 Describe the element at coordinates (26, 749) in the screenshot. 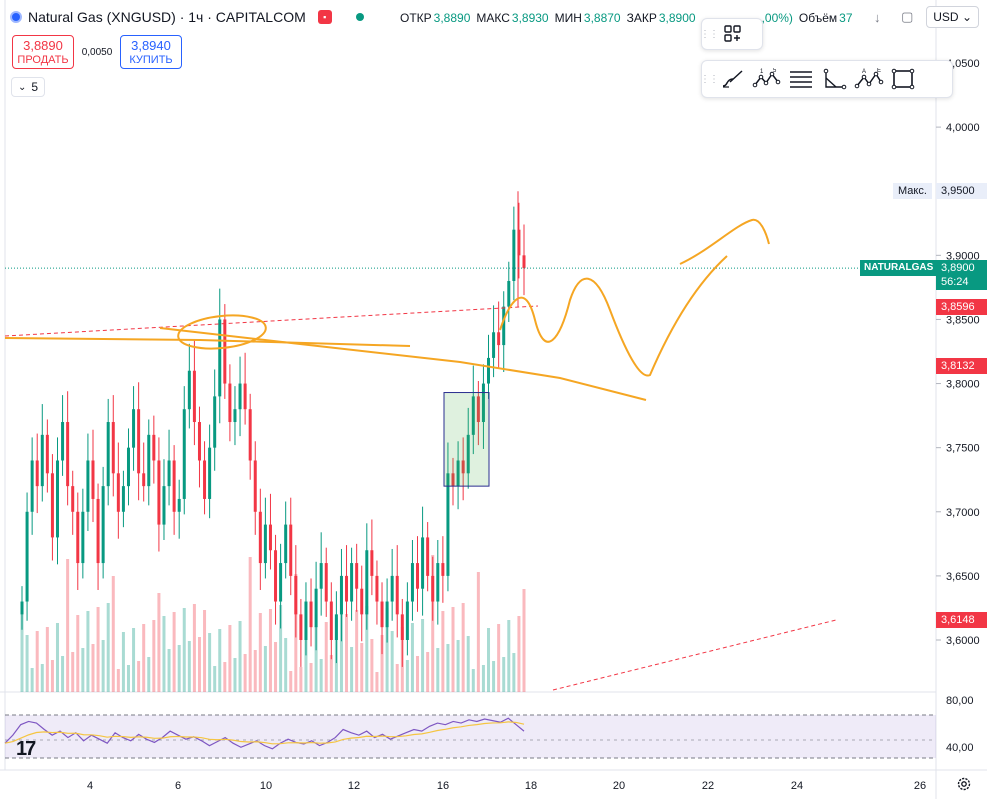

I see `tradingview-logo: 17` at that location.